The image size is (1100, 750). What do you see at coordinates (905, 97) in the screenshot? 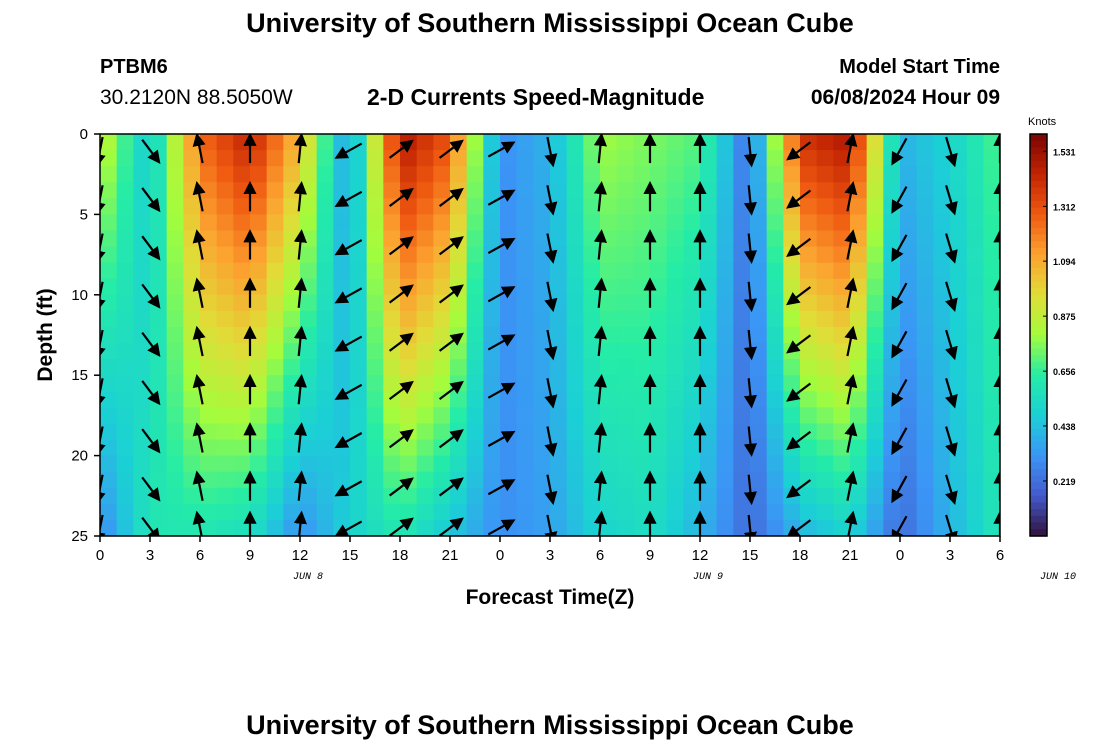
I see `model-start-value: 06/08/2024 Hour 09` at bounding box center [905, 97].